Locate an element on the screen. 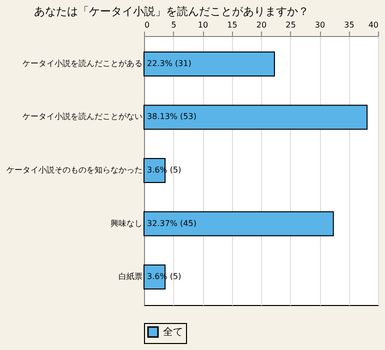  y-tick-label: ケータイ小説そのものを知らなかった is located at coordinates (74, 170).